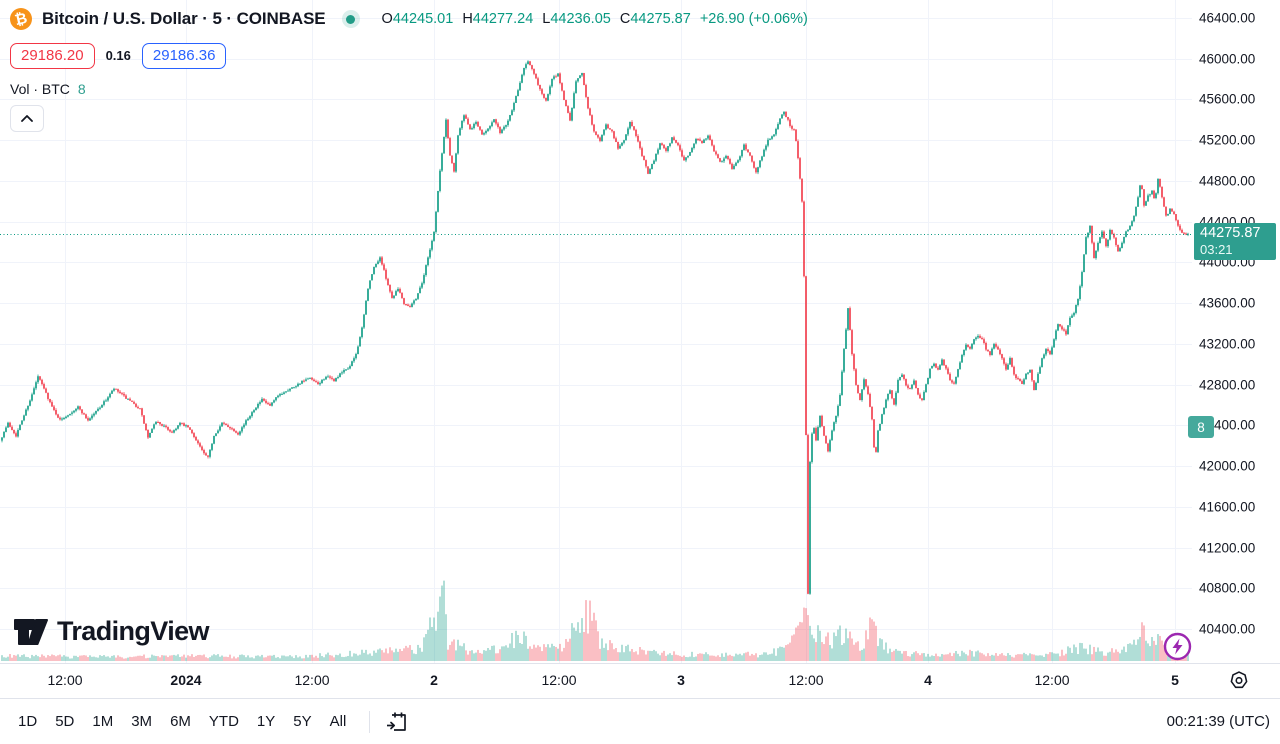 The image size is (1280, 744). I want to click on range-button-all: All, so click(338, 721).